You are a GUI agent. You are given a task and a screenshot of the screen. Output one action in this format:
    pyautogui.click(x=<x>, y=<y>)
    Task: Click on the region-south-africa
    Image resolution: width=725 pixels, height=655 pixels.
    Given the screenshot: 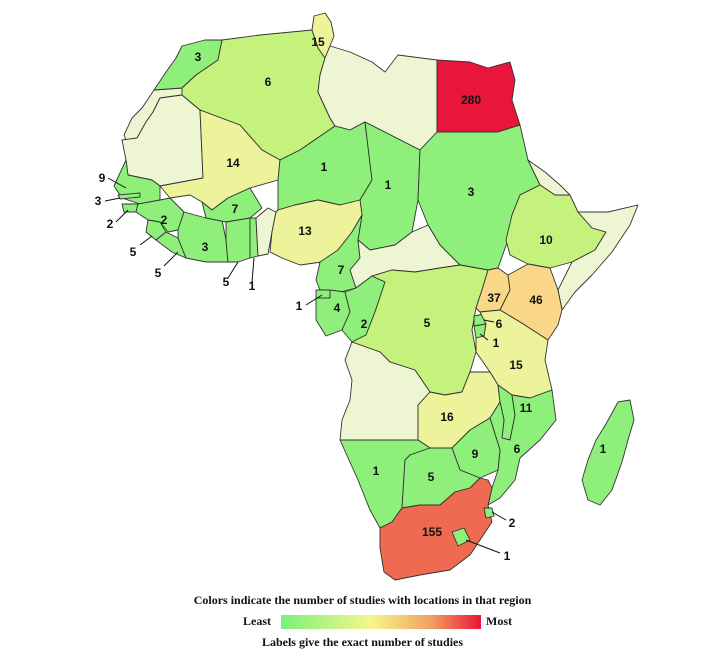 What is the action you would take?
    pyautogui.click(x=436, y=529)
    